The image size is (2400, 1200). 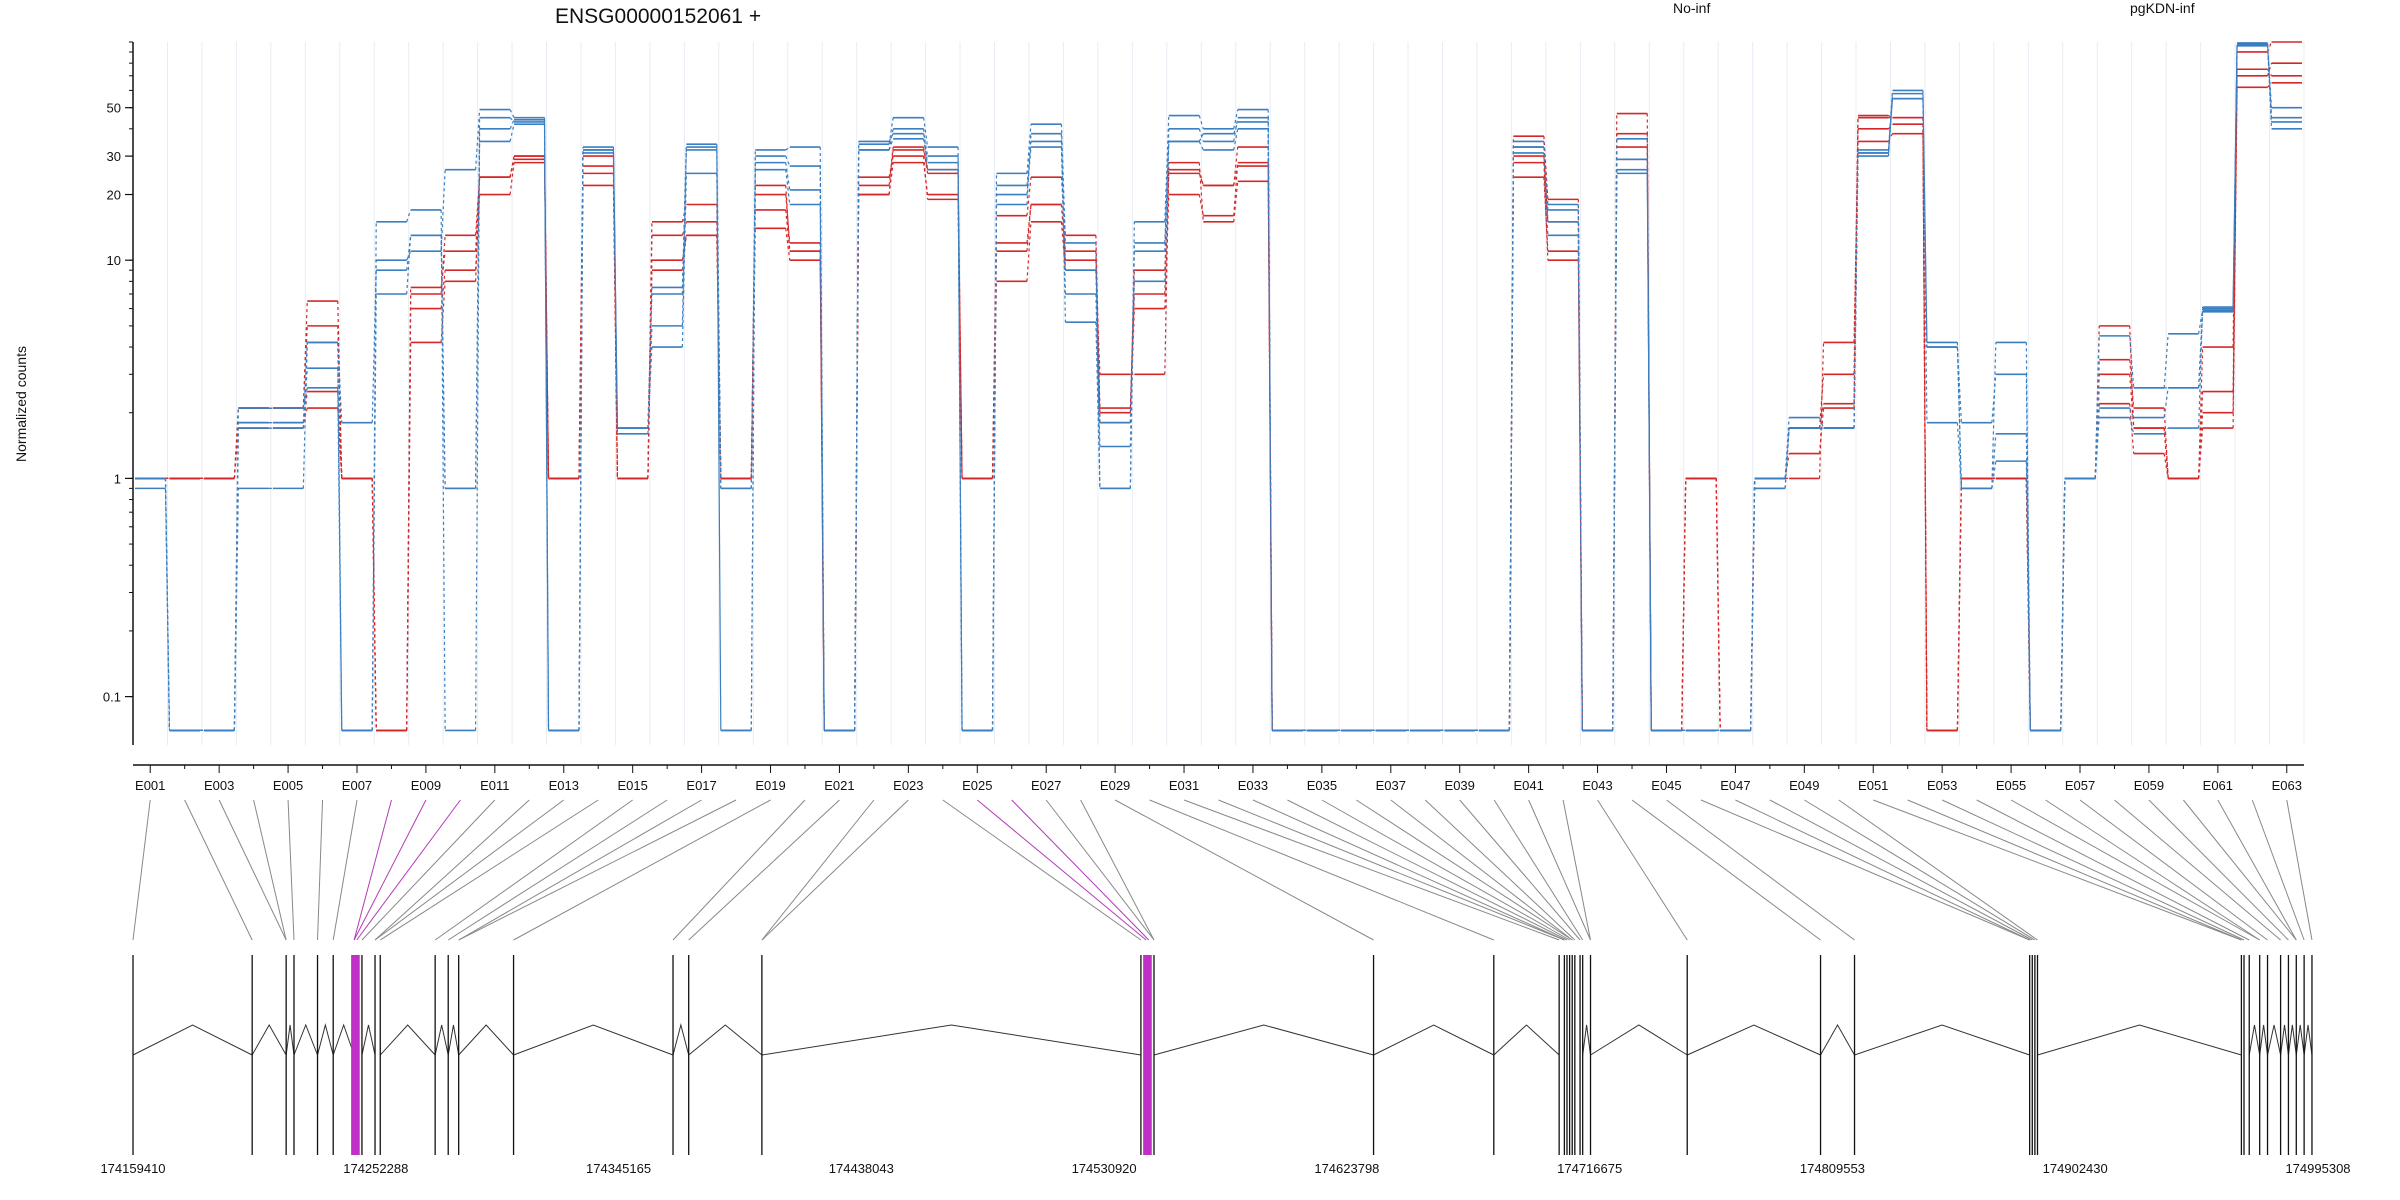 What do you see at coordinates (219, 785) in the screenshot?
I see `x-tick-label: E003` at bounding box center [219, 785].